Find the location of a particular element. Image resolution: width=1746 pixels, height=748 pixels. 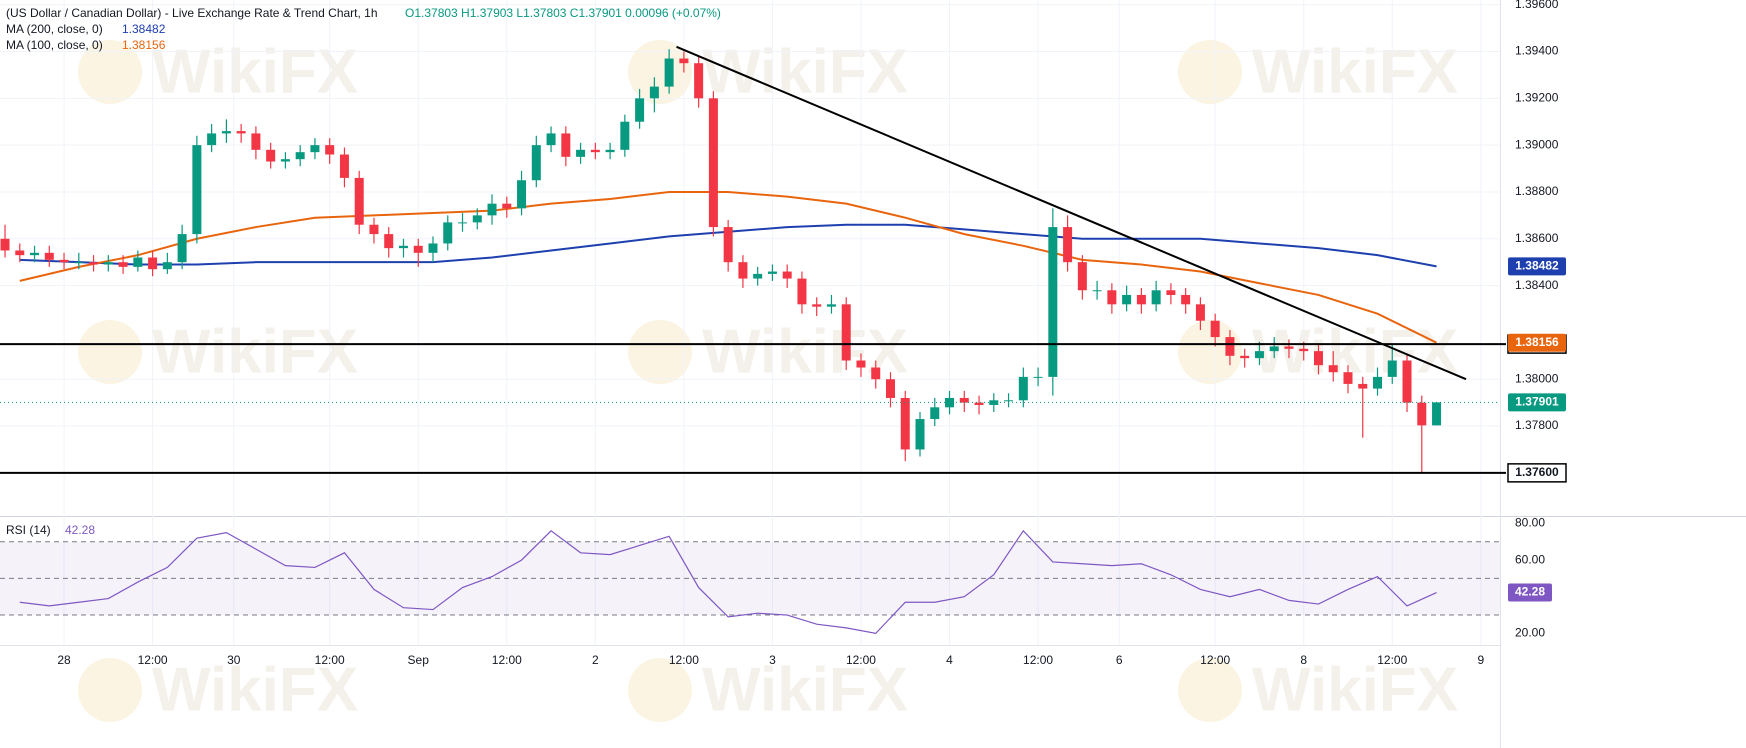

y-tick-label: 1.38000 is located at coordinates (1537, 378).